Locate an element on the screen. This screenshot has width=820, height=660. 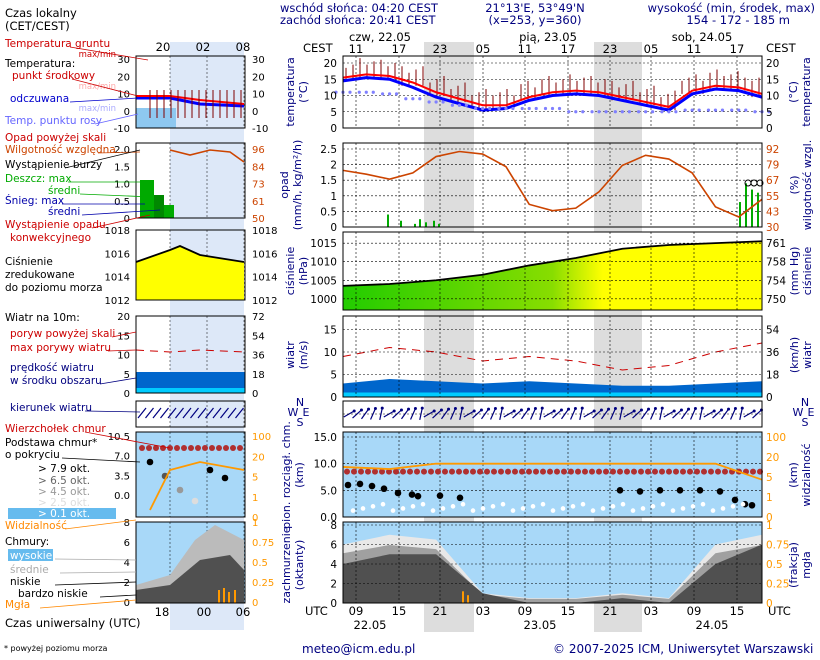
axis-tick-right: 55 is located at coordinates (772, 197).